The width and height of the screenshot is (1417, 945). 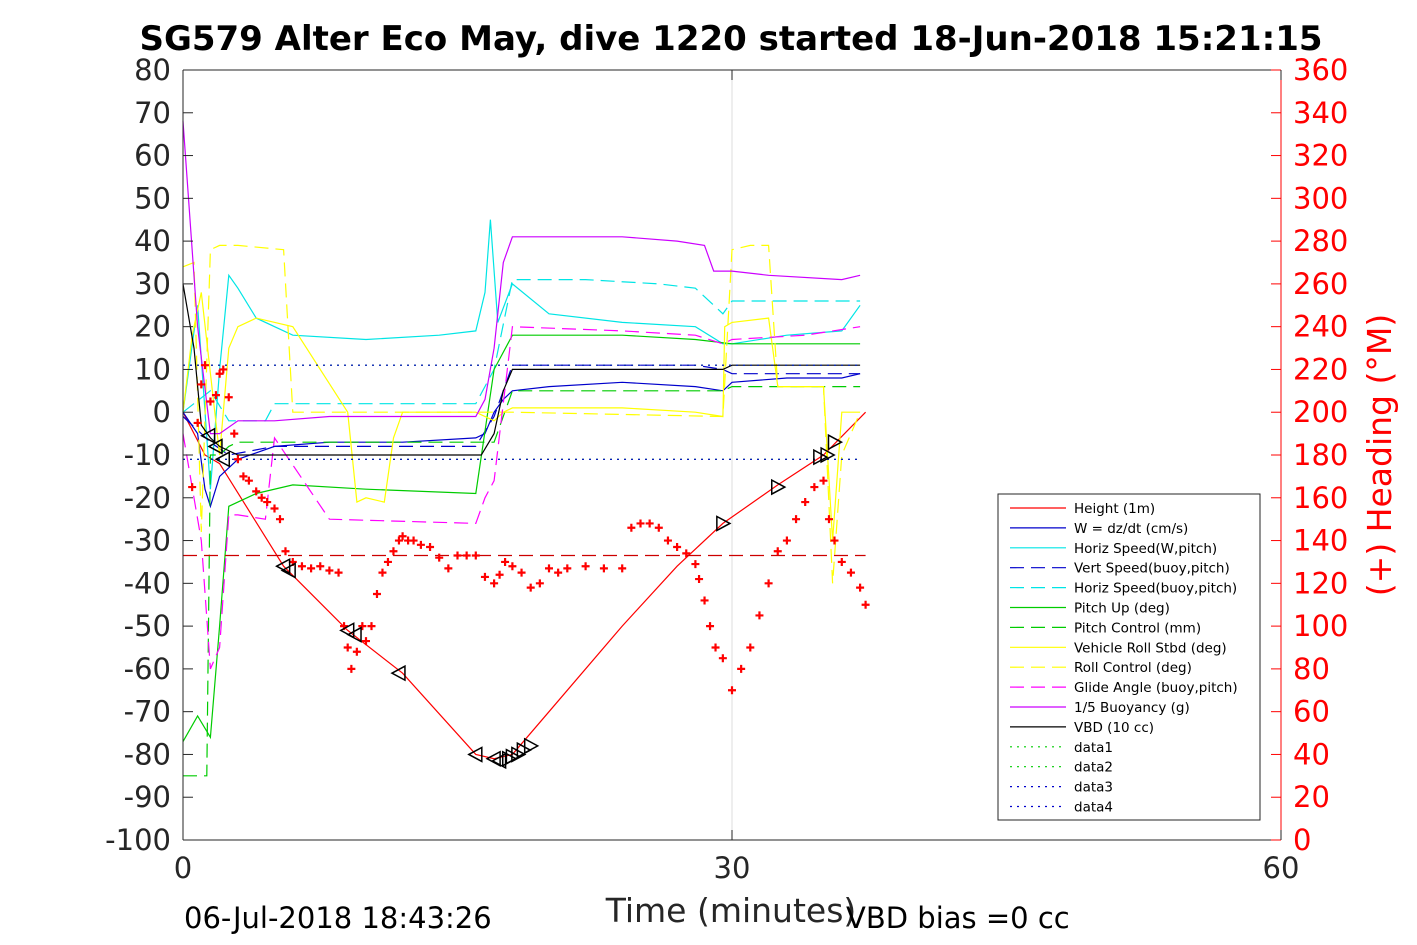 What do you see at coordinates (958, 918) in the screenshot?
I see `footer-vbd-bias: VBD bias =0 cc` at bounding box center [958, 918].